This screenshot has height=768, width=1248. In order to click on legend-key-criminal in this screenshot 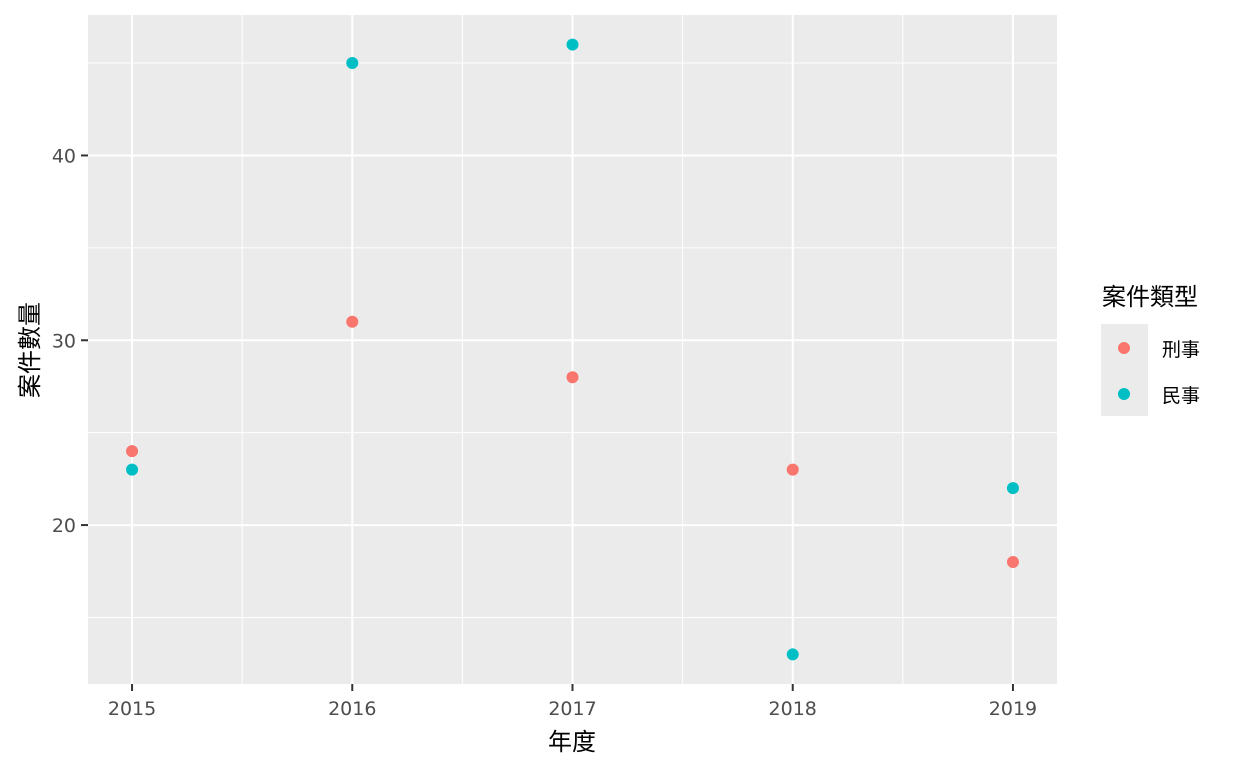, I will do `click(1124, 348)`.